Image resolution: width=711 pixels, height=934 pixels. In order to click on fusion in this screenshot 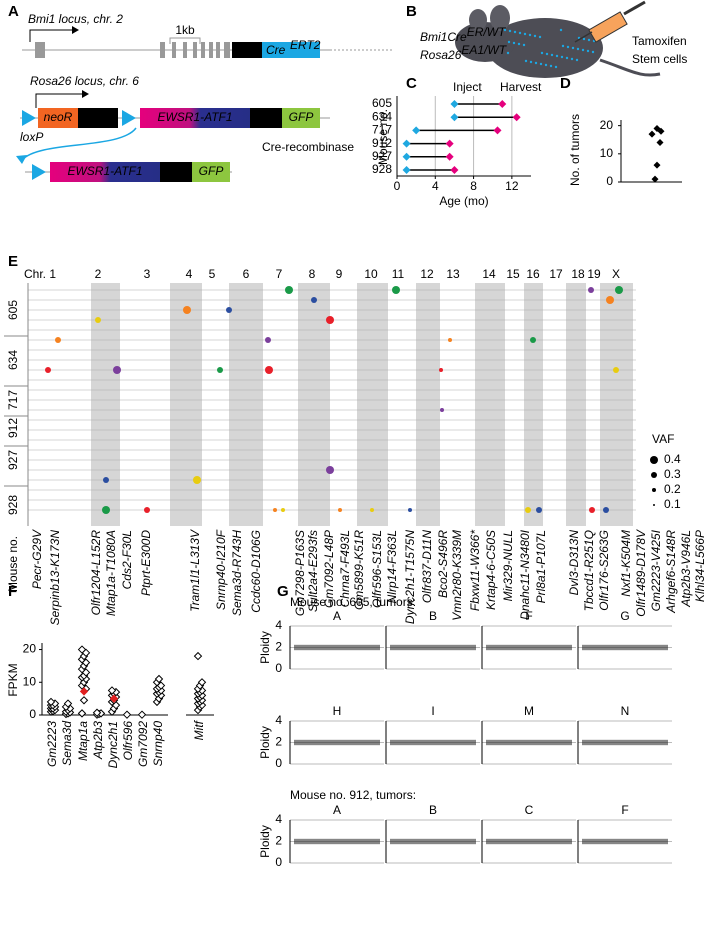, I will do `click(105, 172)`.